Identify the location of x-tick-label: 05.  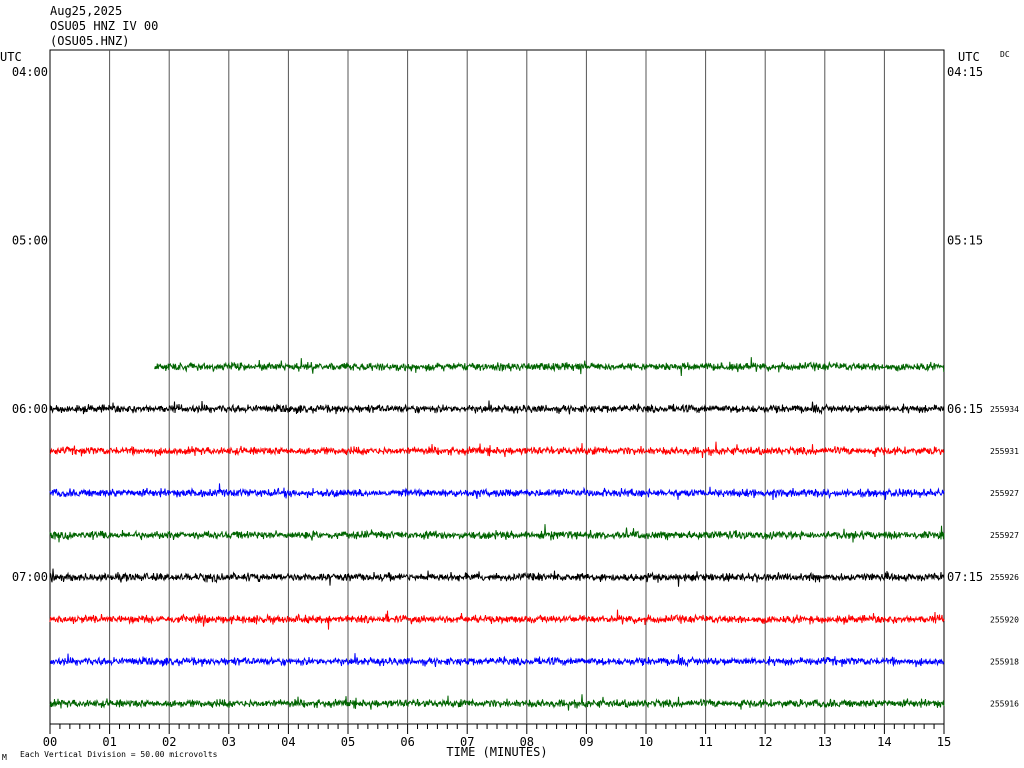
(348, 742).